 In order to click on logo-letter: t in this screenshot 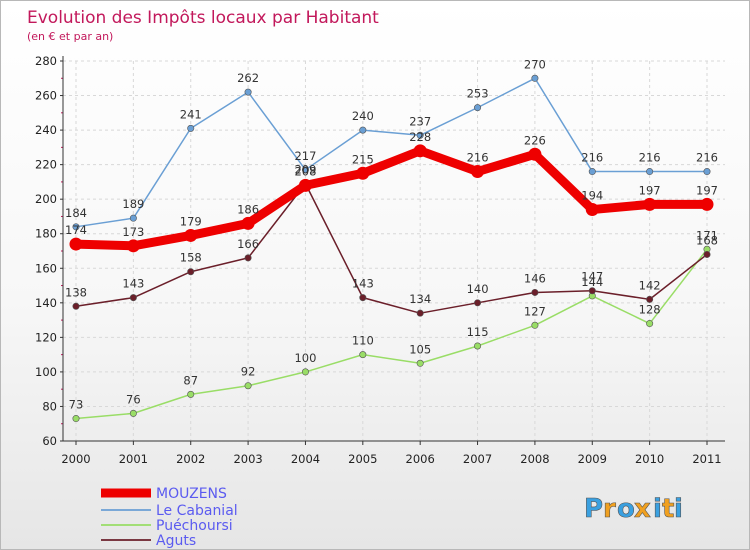, I will do `click(668, 509)`.